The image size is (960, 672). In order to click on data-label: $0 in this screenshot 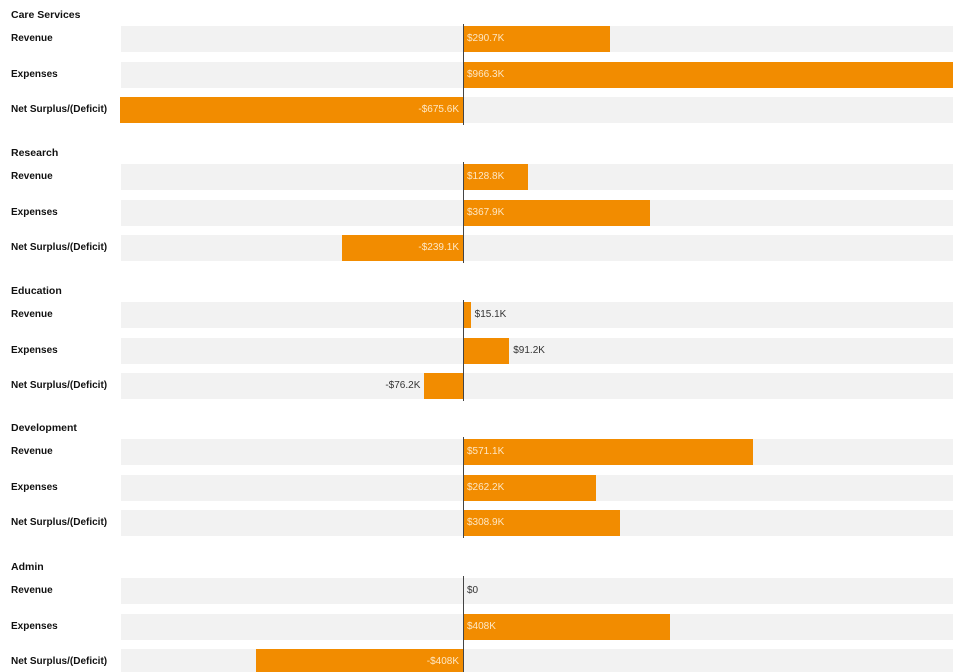, I will do `click(473, 590)`.